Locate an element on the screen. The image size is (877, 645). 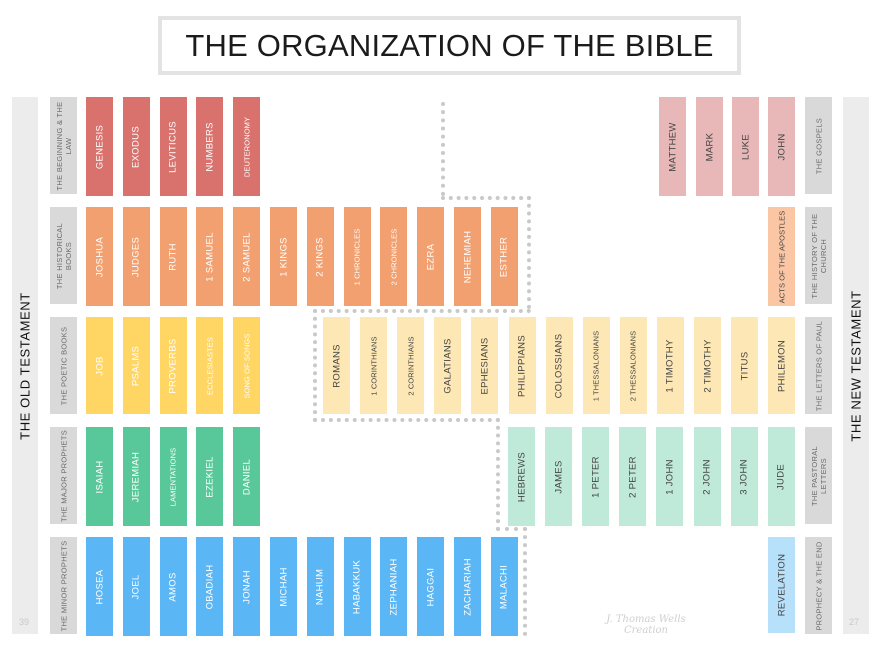
category-the-pastoral-letters: THE PASTORAL LETTERS is located at coordinates (818, 475).